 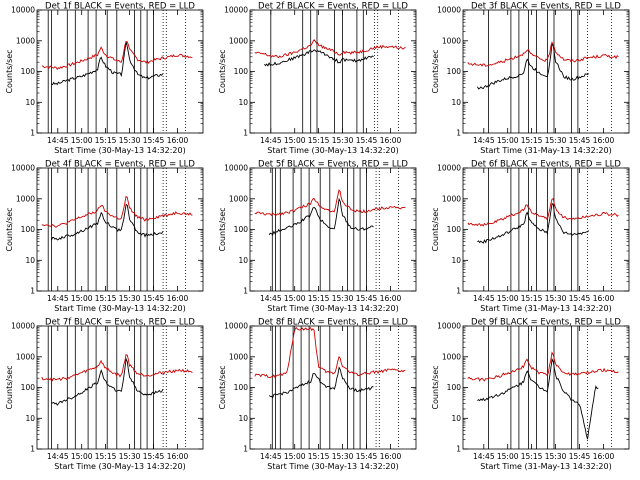 What do you see at coordinates (333, 323) in the screenshot?
I see `chart-title: Det 8f BLACK = Events, RED = LLD` at bounding box center [333, 323].